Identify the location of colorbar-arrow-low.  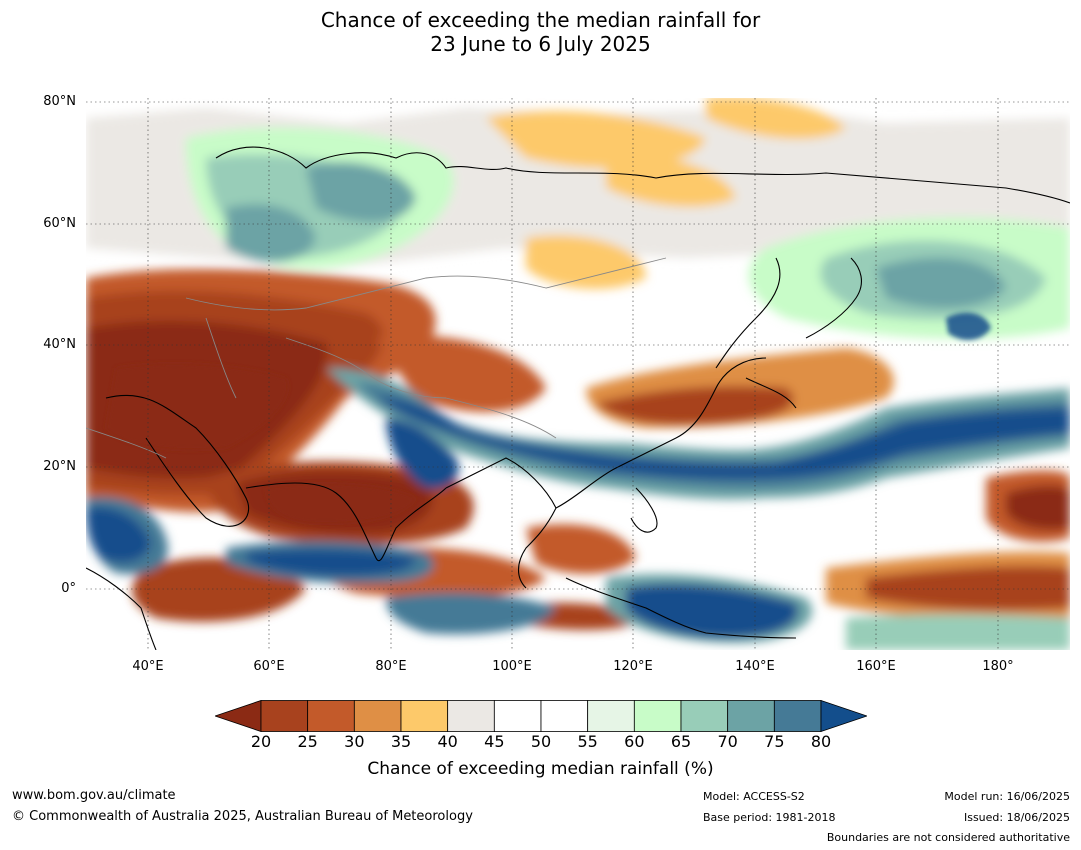
(238, 716).